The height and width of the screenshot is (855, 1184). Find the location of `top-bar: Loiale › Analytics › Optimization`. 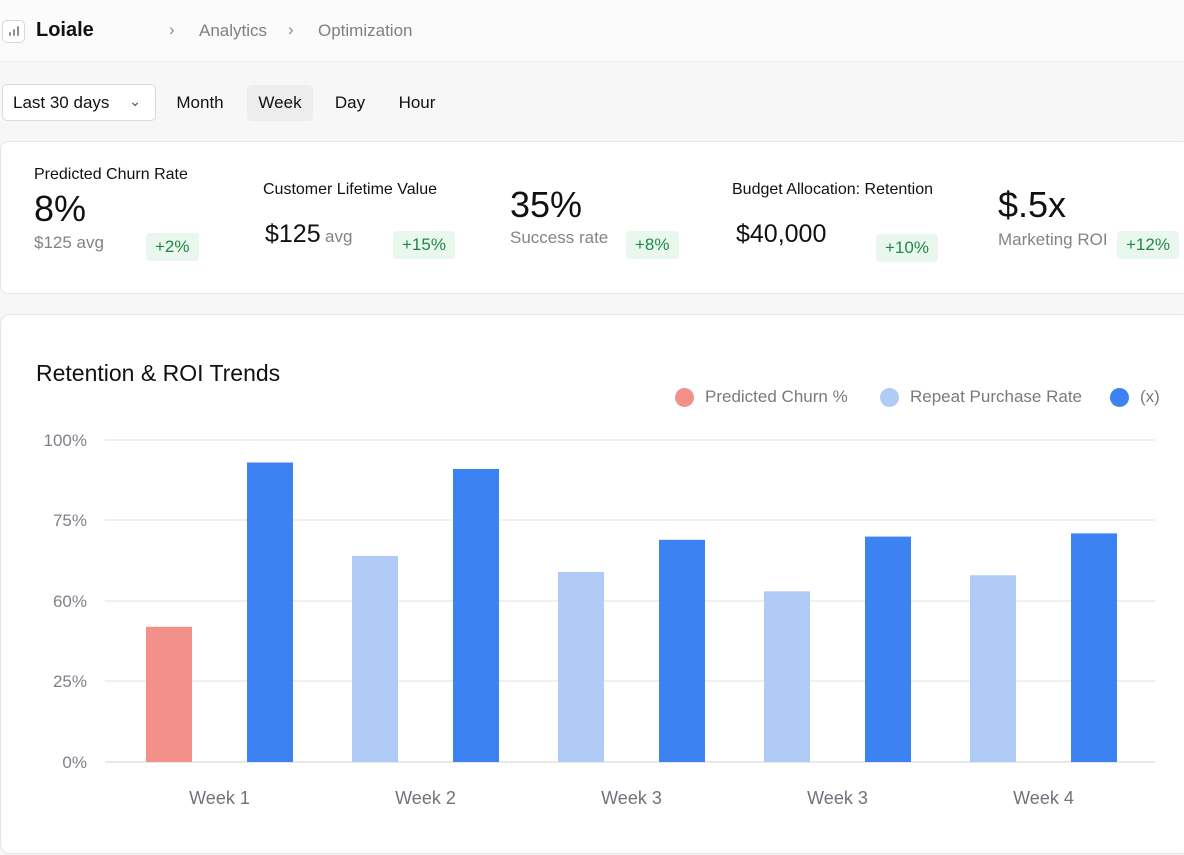

top-bar: Loiale › Analytics › Optimization is located at coordinates (592, 31).